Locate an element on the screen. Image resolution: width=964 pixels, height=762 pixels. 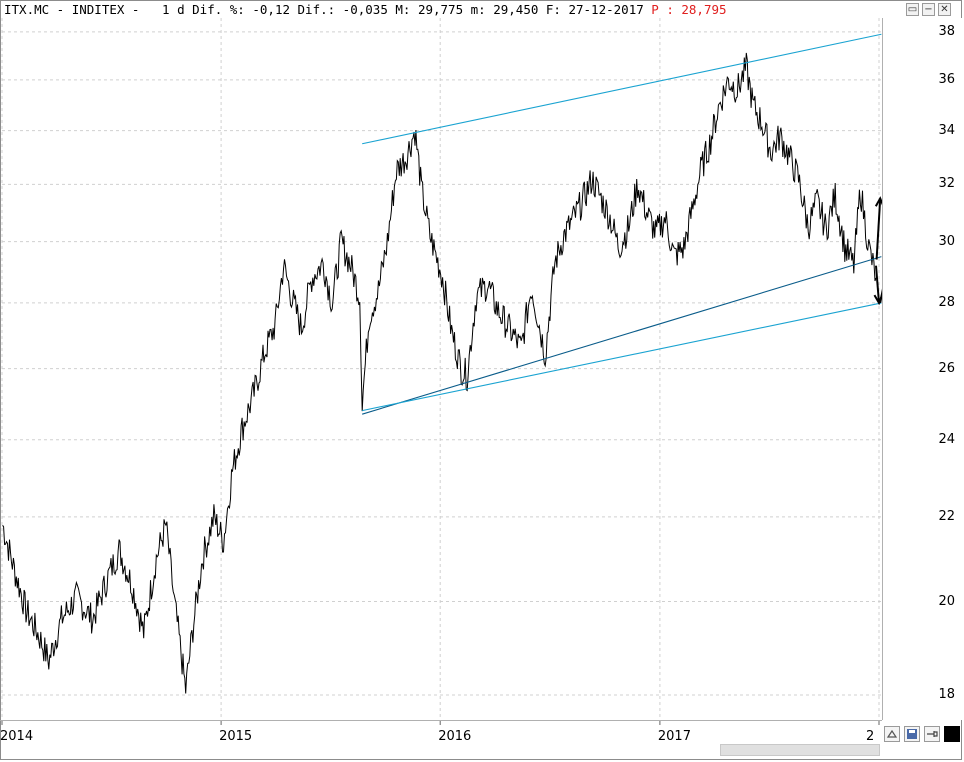
x-tick-label: 2015 is located at coordinates (236, 736).